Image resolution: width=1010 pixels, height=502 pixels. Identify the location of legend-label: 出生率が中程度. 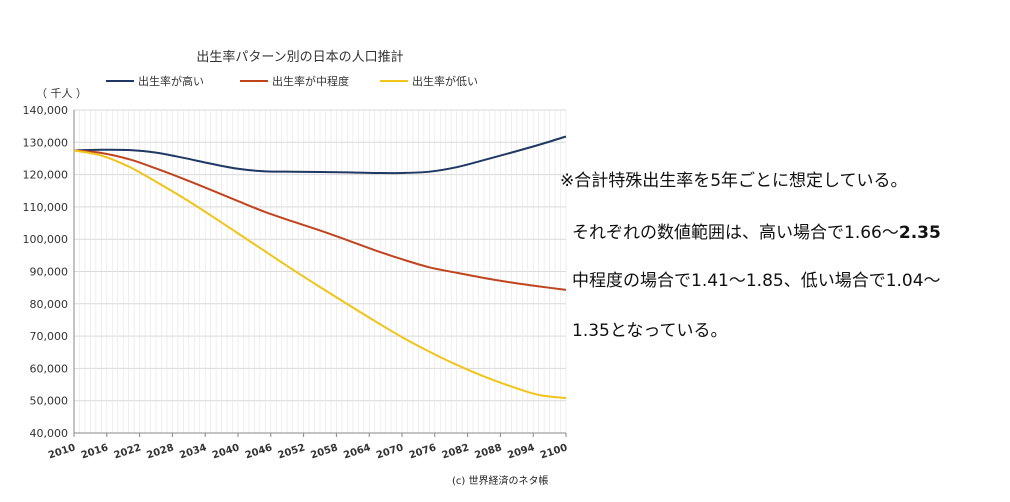
(310, 81).